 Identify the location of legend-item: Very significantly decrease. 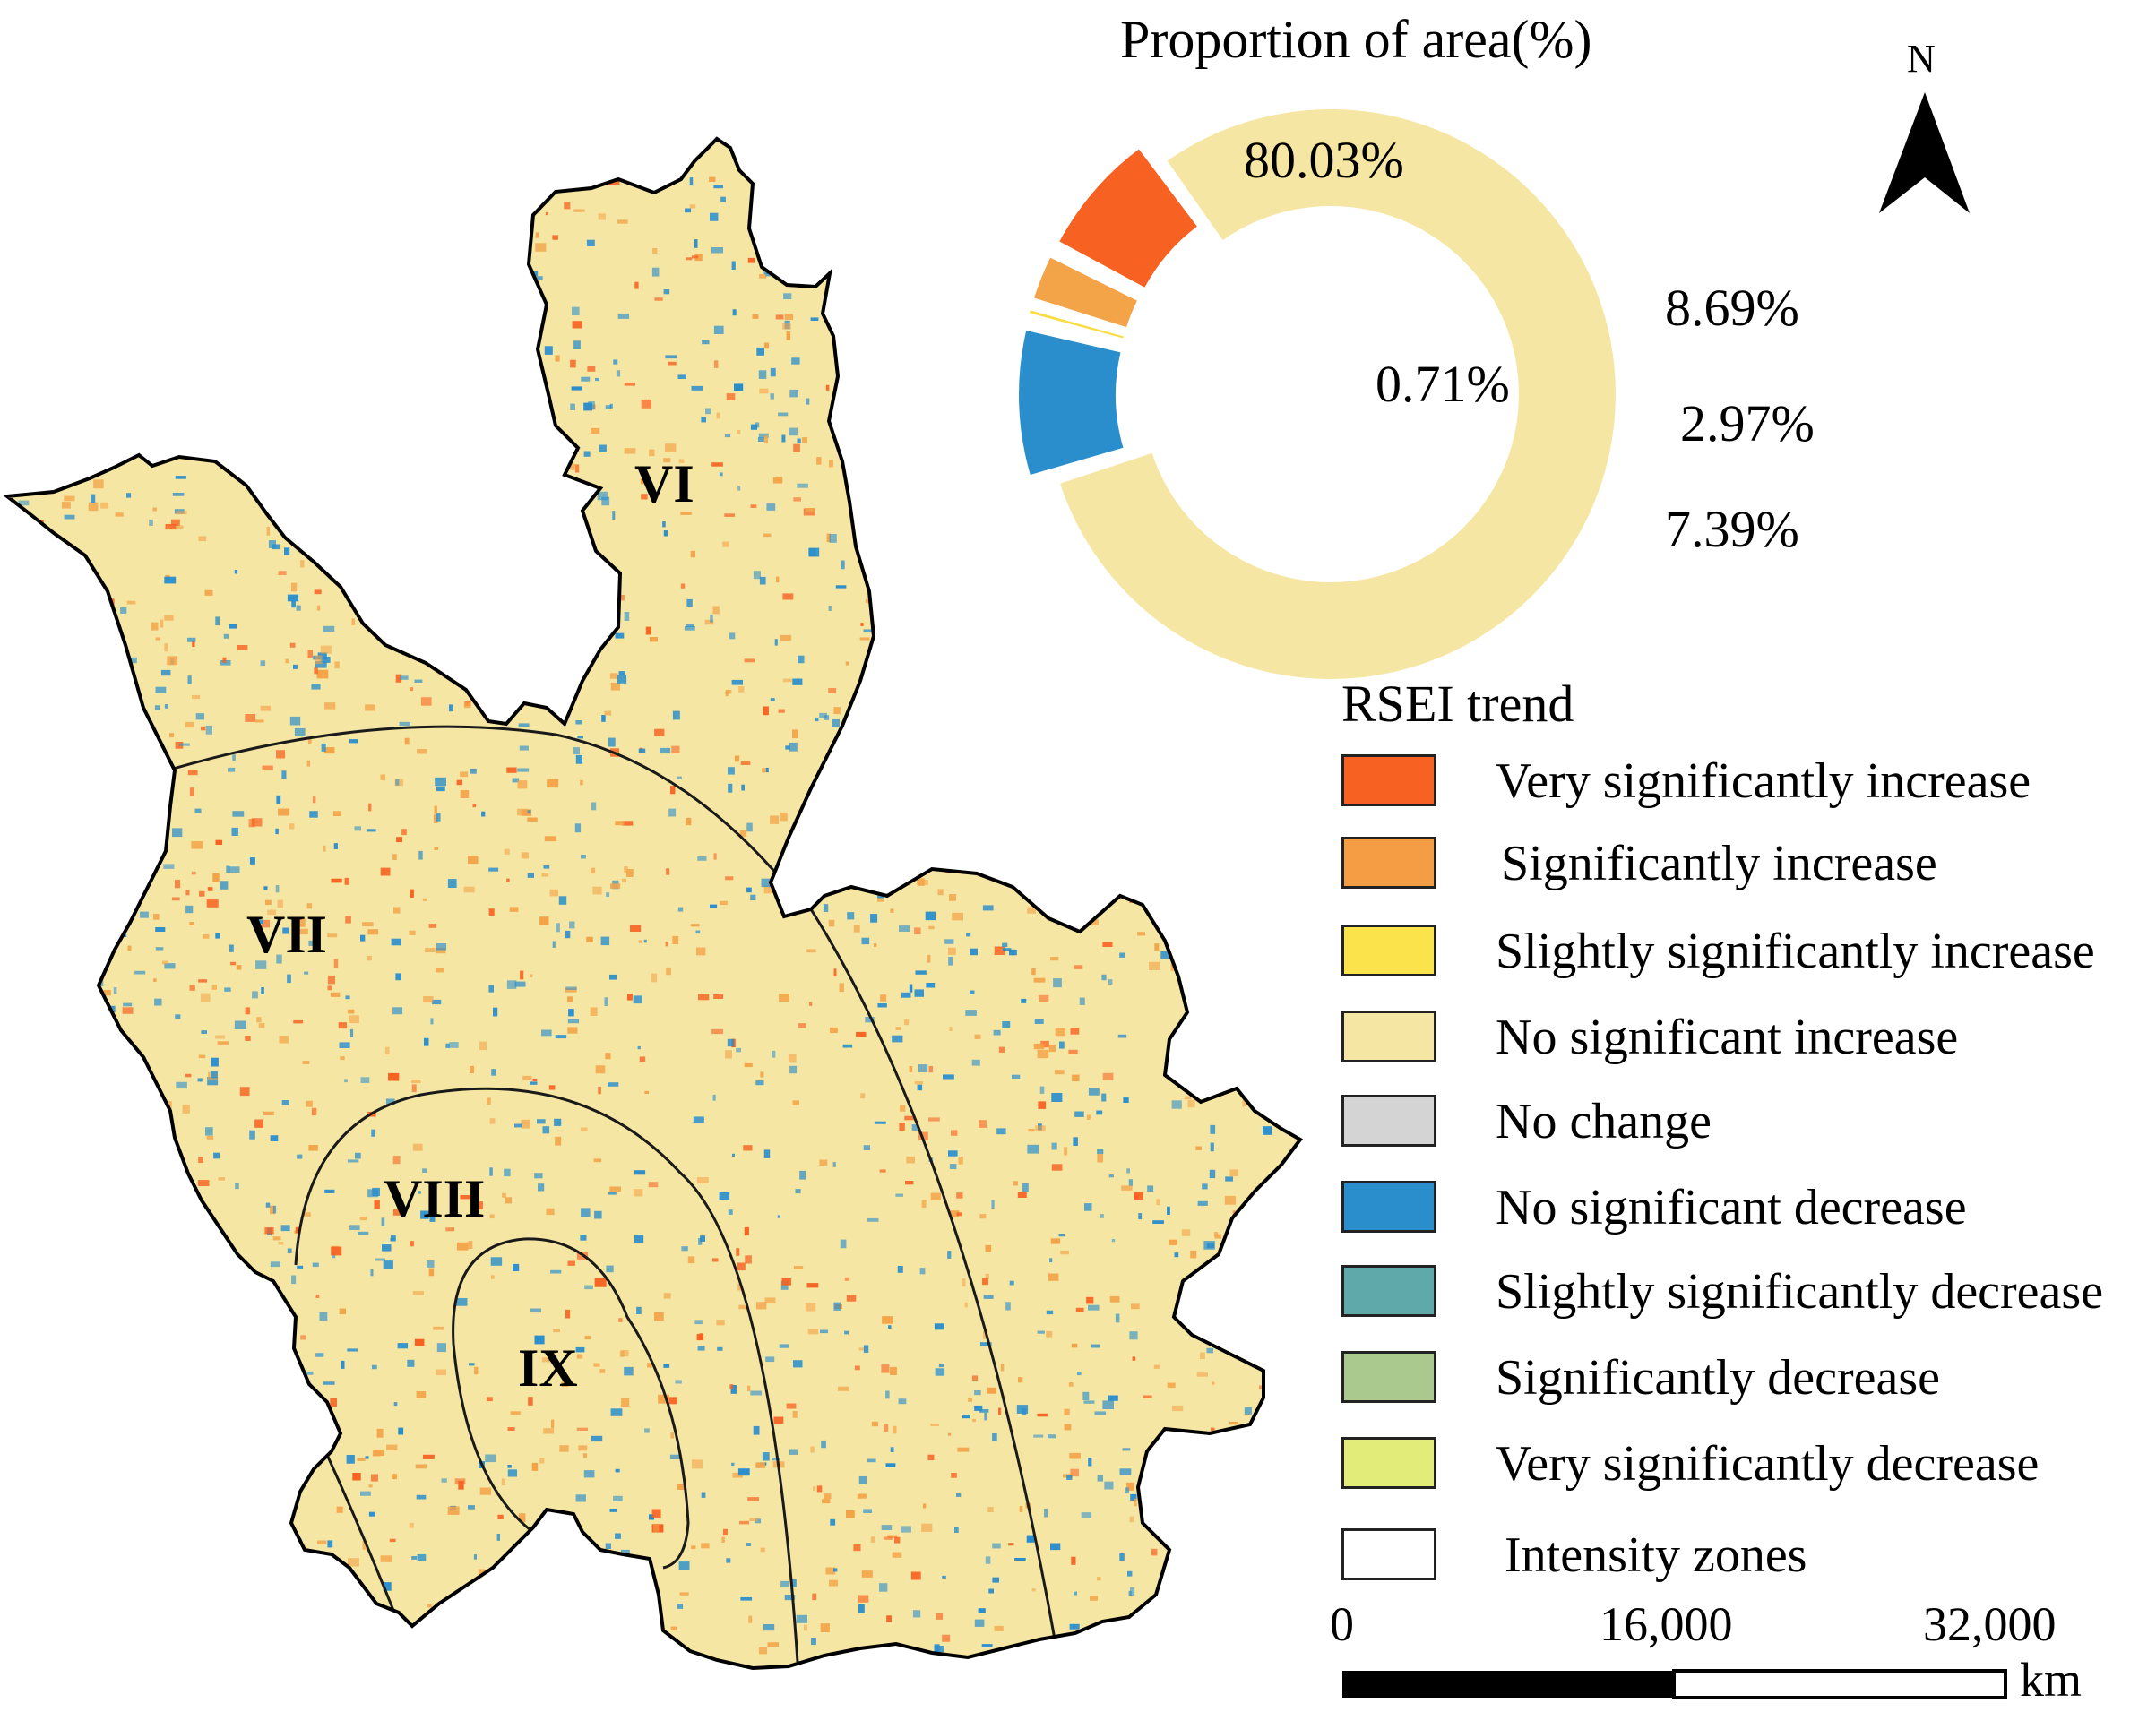
(1744, 1465).